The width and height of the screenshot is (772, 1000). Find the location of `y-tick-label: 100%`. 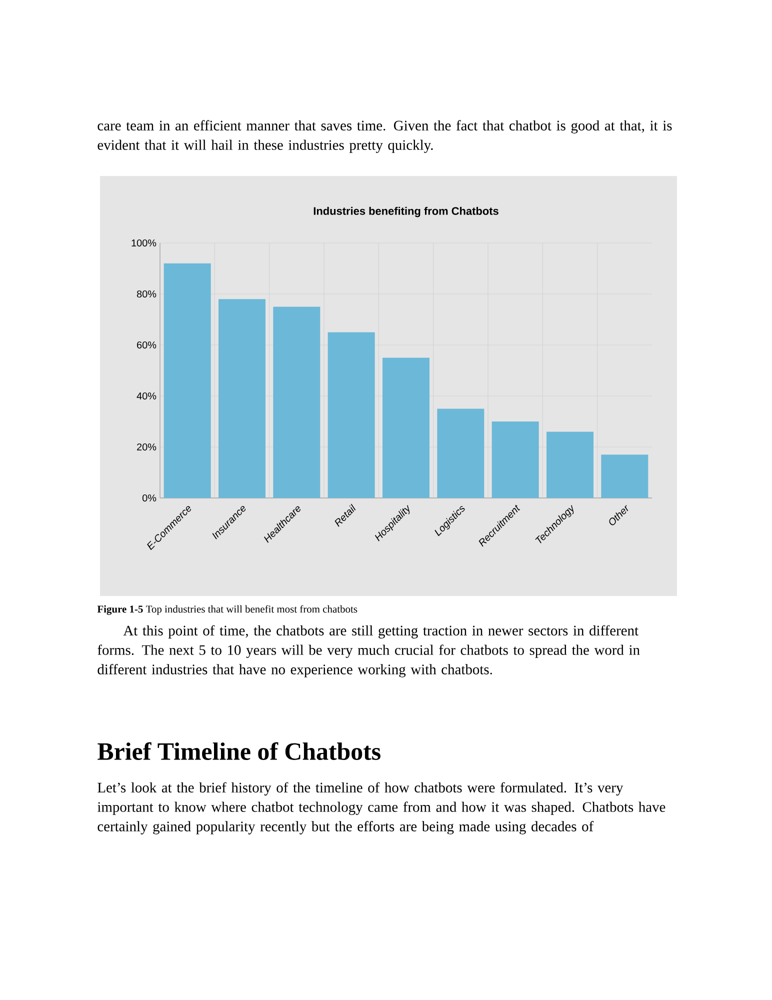

y-tick-label: 100% is located at coordinates (144, 243).